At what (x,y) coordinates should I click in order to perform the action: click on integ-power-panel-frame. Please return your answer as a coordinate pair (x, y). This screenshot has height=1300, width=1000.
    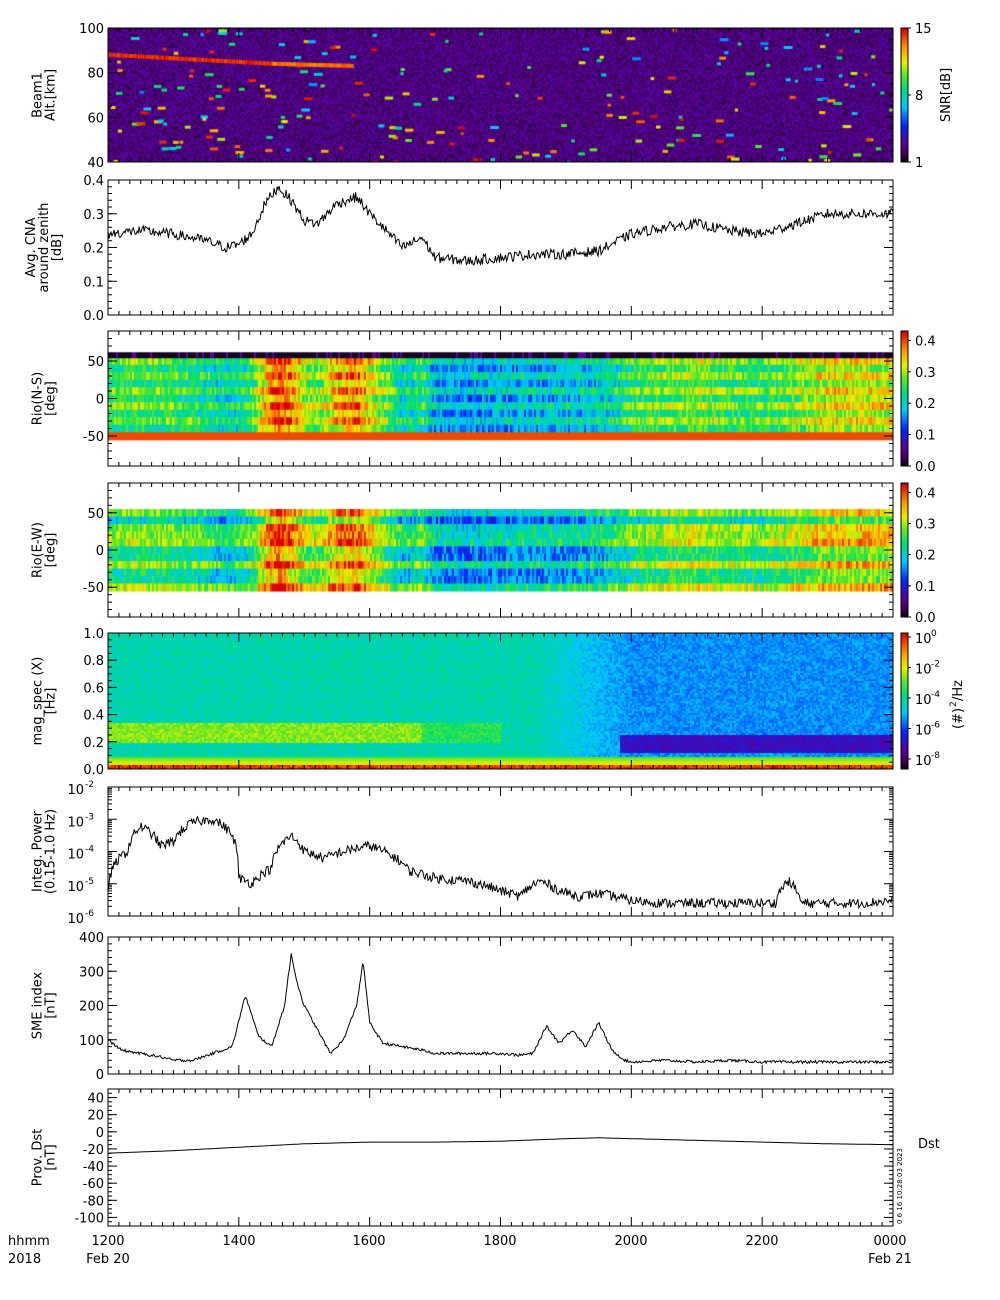
    Looking at the image, I should click on (500, 851).